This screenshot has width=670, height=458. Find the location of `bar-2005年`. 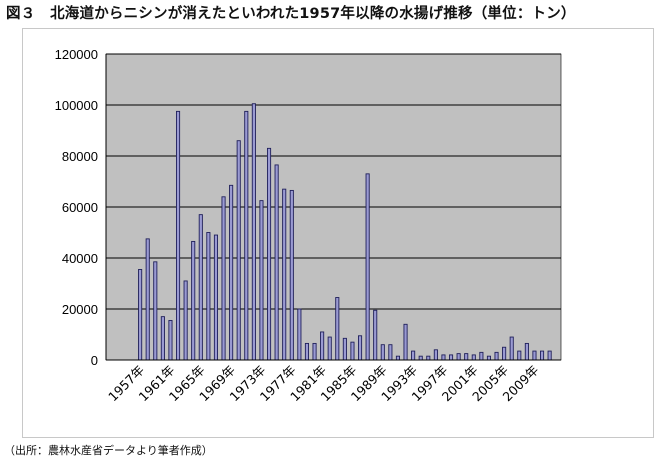

bar-2005年 is located at coordinates (504, 353).